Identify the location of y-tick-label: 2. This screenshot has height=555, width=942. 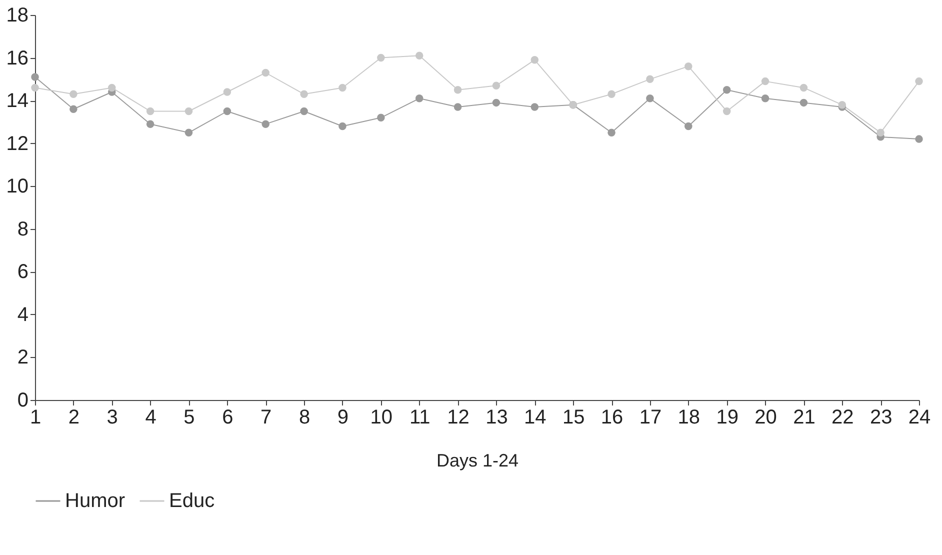
(22, 357).